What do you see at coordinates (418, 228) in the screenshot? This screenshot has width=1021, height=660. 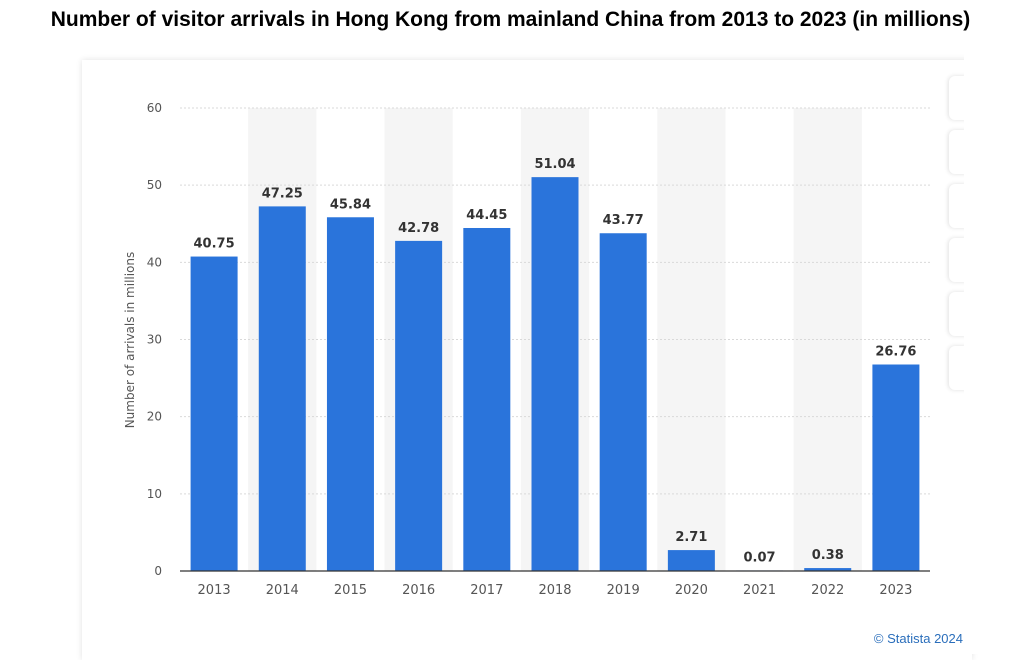 I see `value-label: 42.78` at bounding box center [418, 228].